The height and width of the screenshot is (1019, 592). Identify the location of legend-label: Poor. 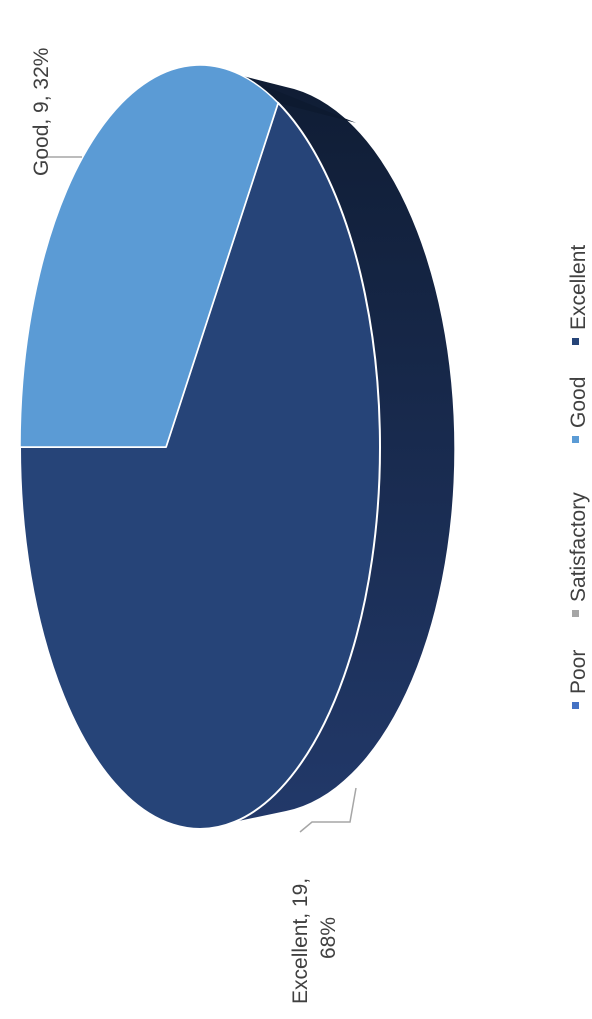
(578, 672).